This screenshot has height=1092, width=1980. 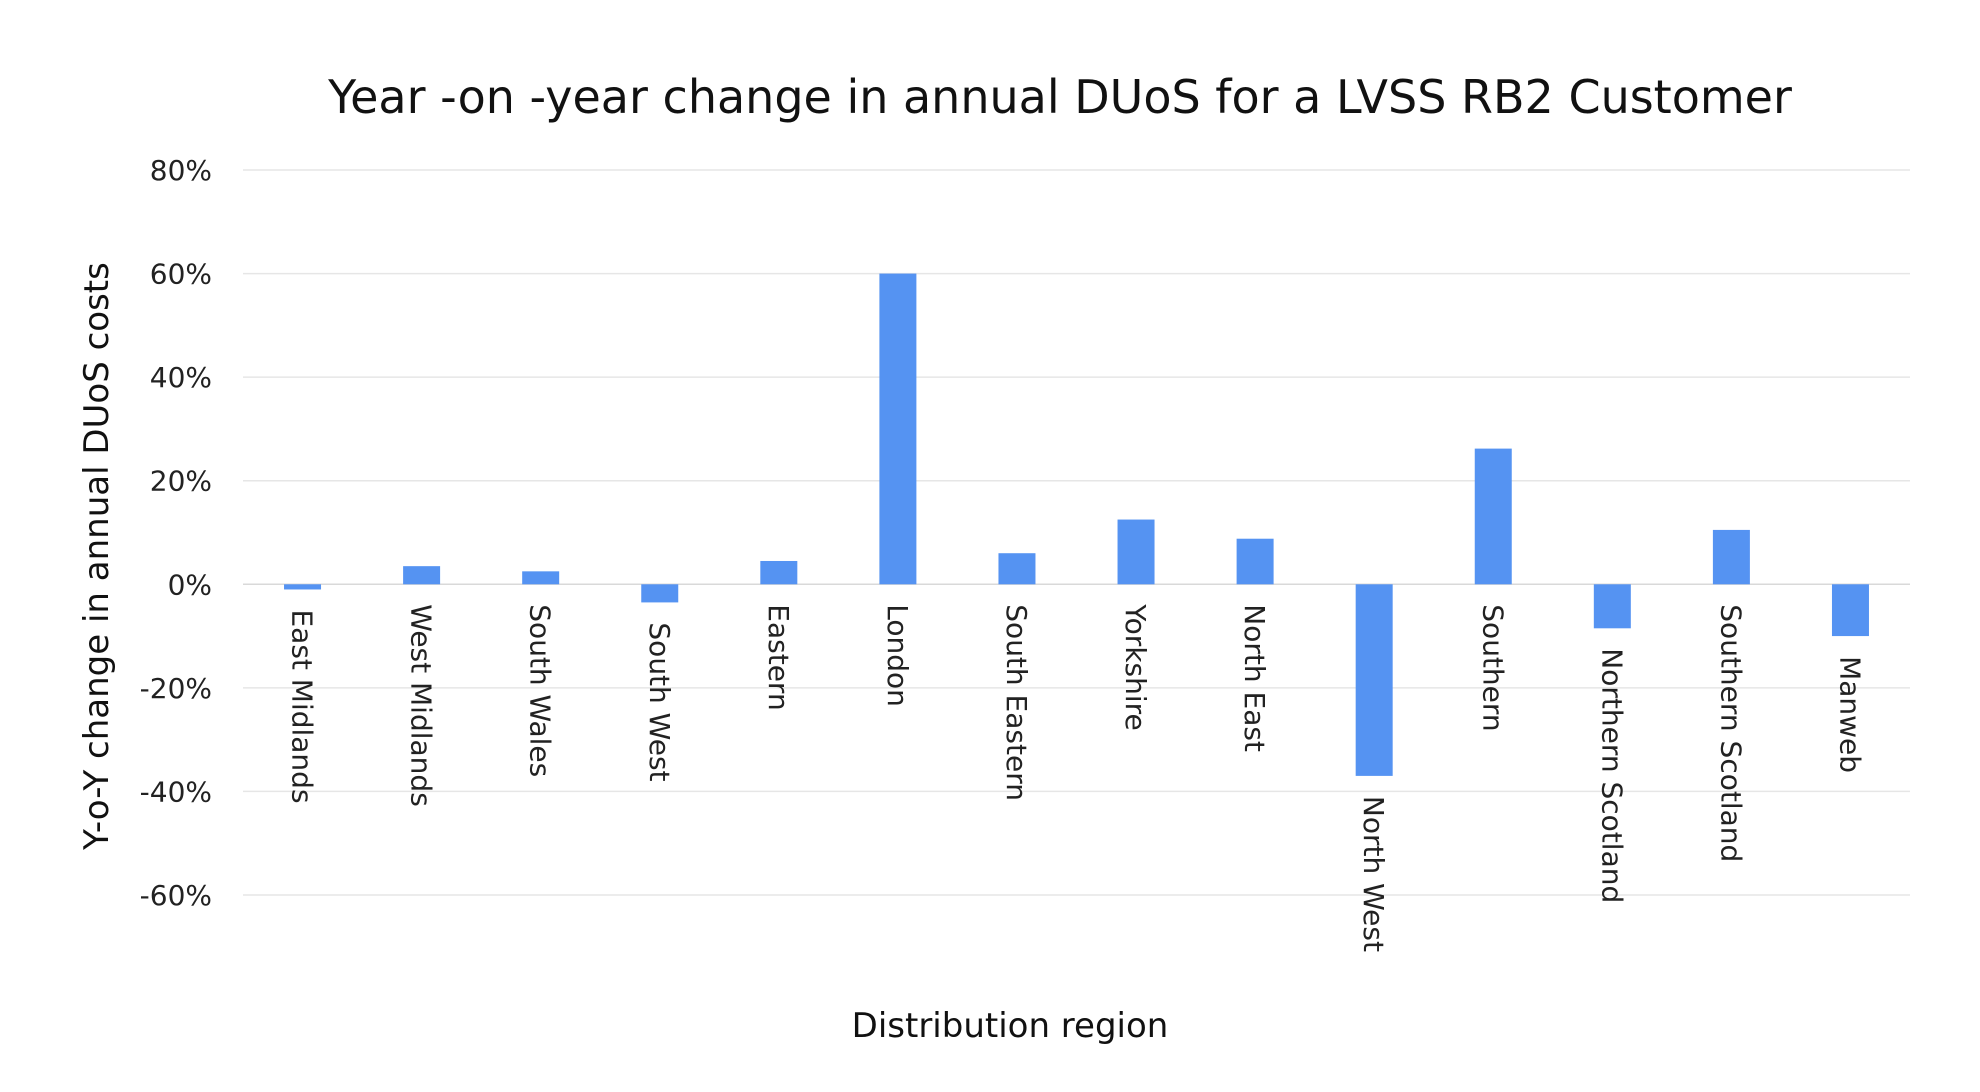 I want to click on x-category-label-manweb: Manweb, so click(x=1849, y=714).